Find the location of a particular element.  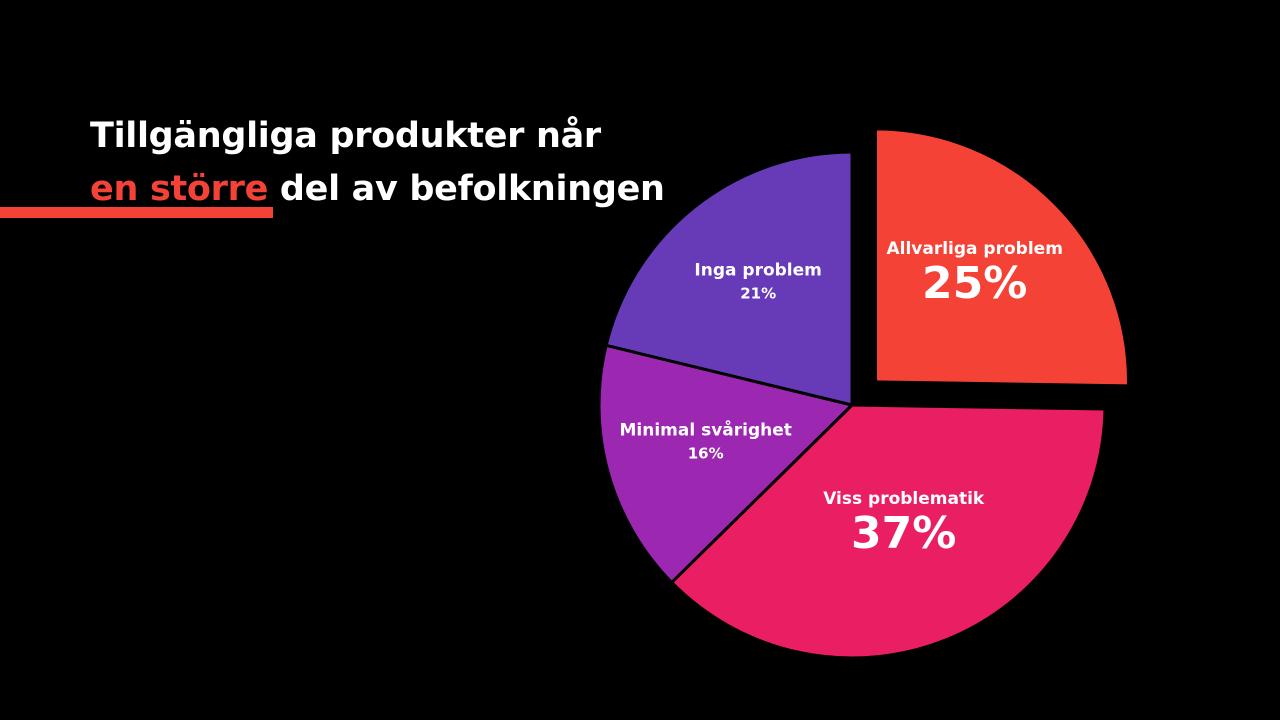

pie-slice-inga-problem is located at coordinates (729, 278).